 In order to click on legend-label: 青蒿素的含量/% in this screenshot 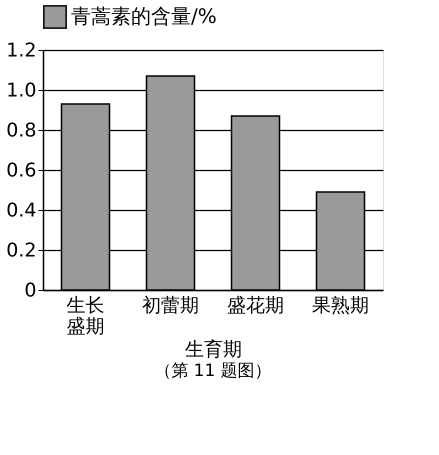, I will do `click(144, 16)`.